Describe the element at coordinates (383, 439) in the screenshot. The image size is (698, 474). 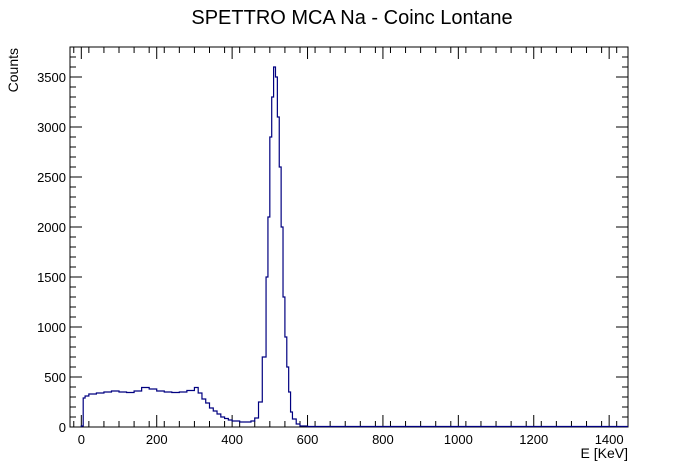
I see `x-tick-label: 800` at that location.